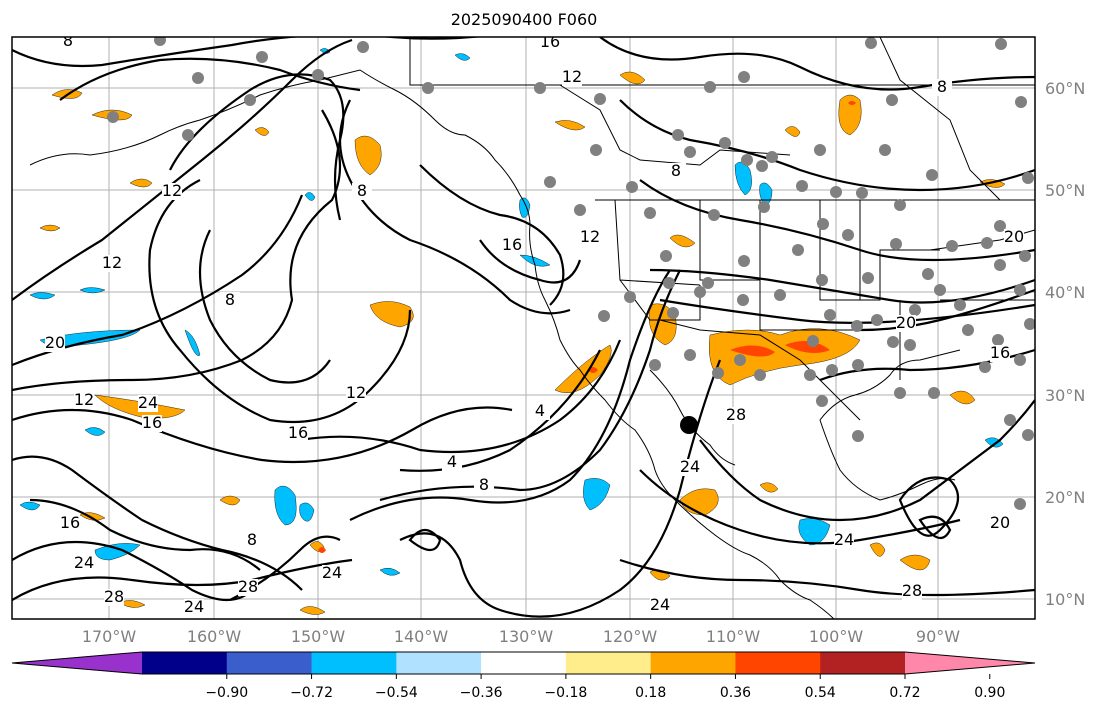 Image resolution: width=1105 pixels, height=712 pixels. What do you see at coordinates (1065, 190) in the screenshot?
I see `latitude-tick-label: 50°N` at bounding box center [1065, 190].